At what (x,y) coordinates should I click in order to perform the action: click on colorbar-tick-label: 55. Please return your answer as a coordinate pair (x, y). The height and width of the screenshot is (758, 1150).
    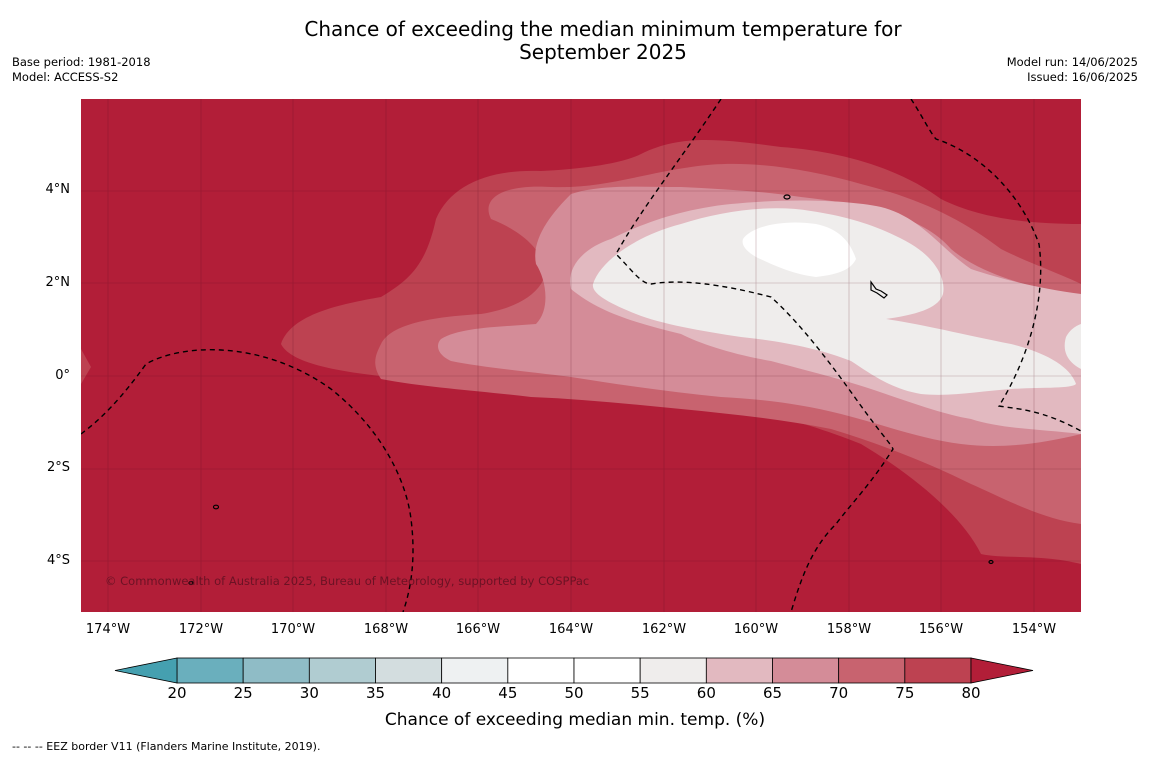
    Looking at the image, I should click on (640, 693).